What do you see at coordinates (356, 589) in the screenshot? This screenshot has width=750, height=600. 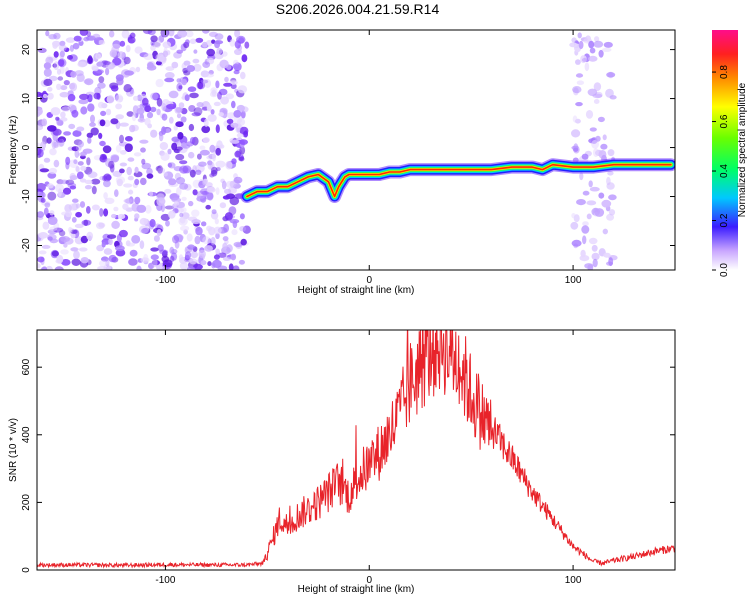 I see `snr-x-label: Height of straight line (km)` at bounding box center [356, 589].